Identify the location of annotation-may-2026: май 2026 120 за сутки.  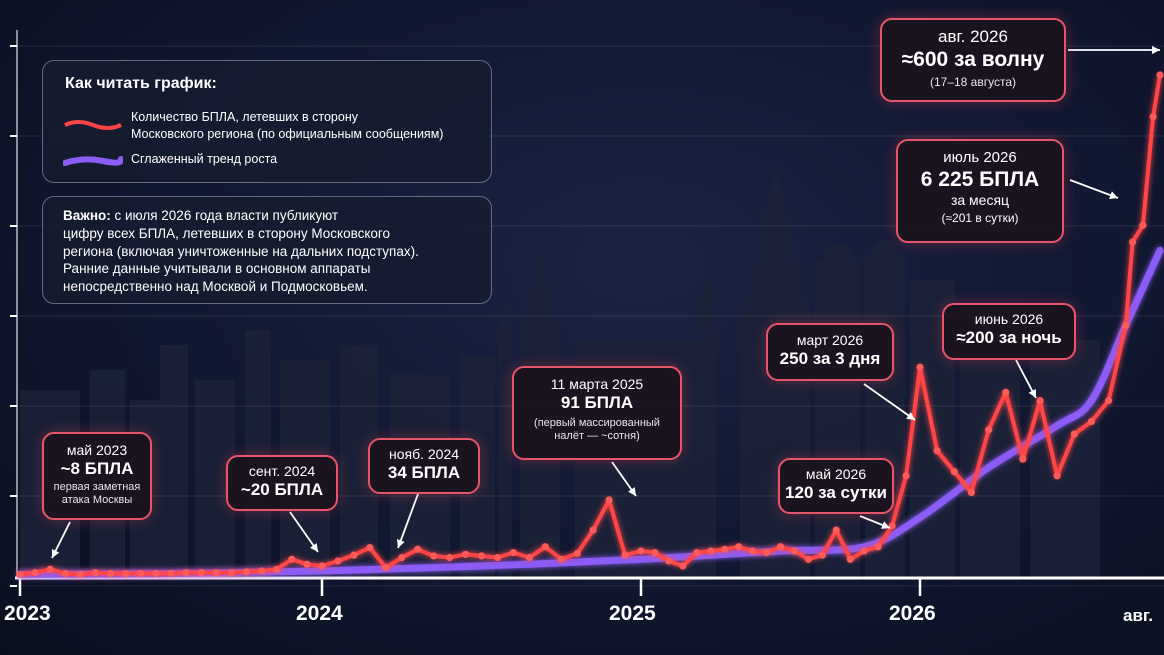
(836, 486).